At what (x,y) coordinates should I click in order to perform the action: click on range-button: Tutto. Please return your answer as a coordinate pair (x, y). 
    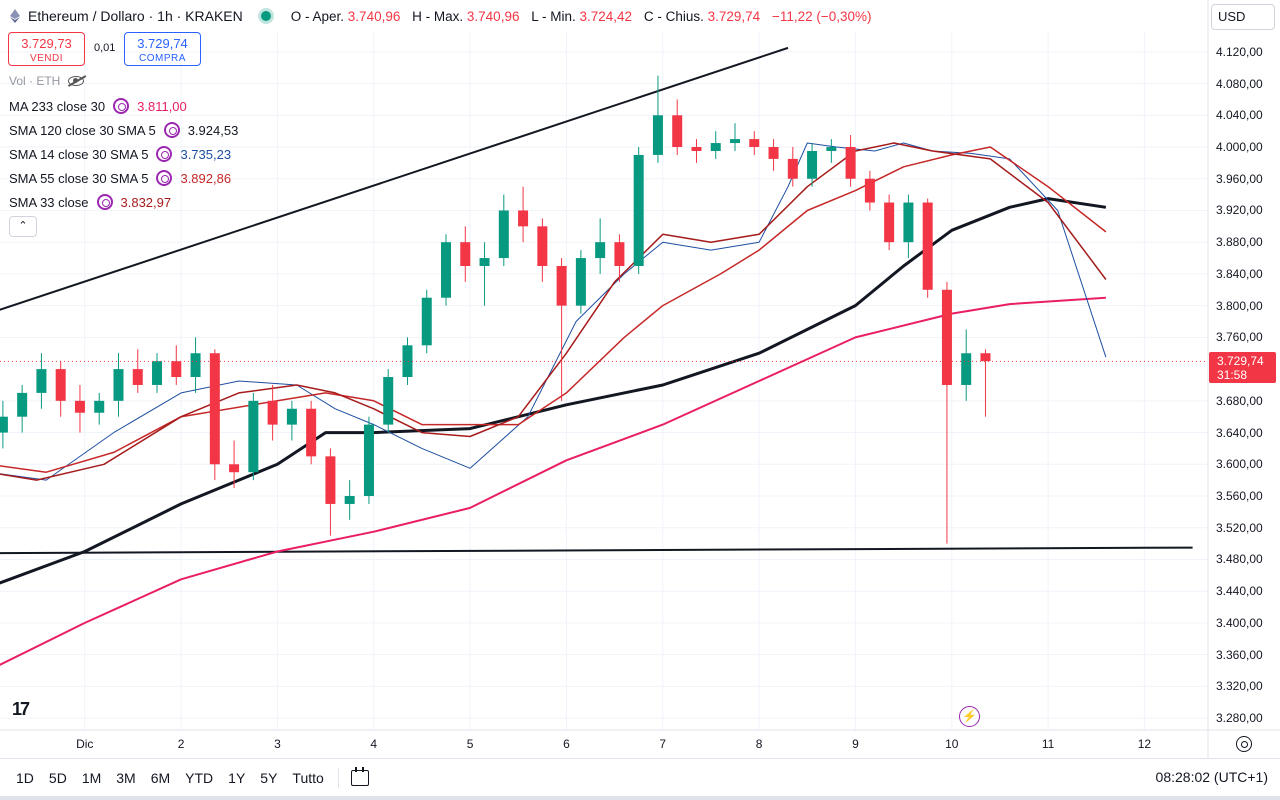
    Looking at the image, I should click on (308, 777).